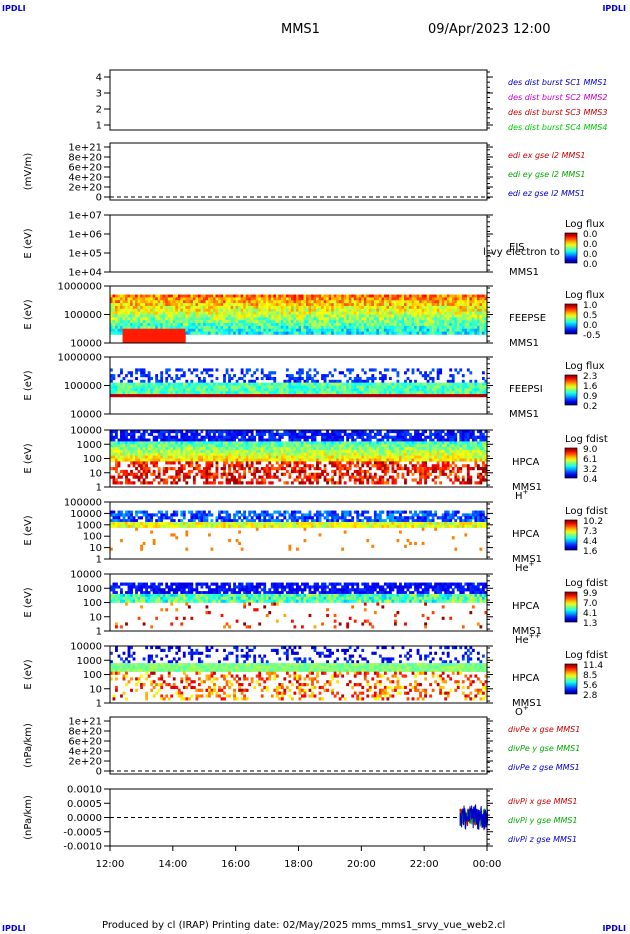 The width and height of the screenshot is (630, 934). I want to click on corner-label-top-right: IPDLI, so click(614, 8).